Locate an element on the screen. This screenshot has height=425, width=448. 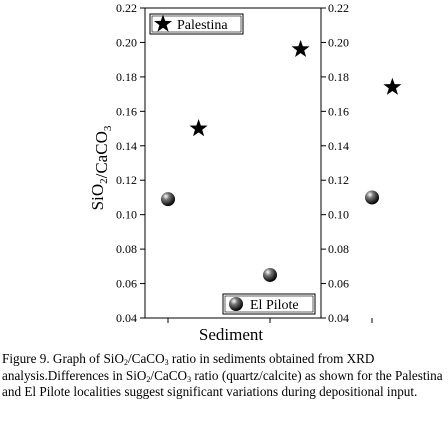
y-tick-label: 0.20 is located at coordinates (126, 42).